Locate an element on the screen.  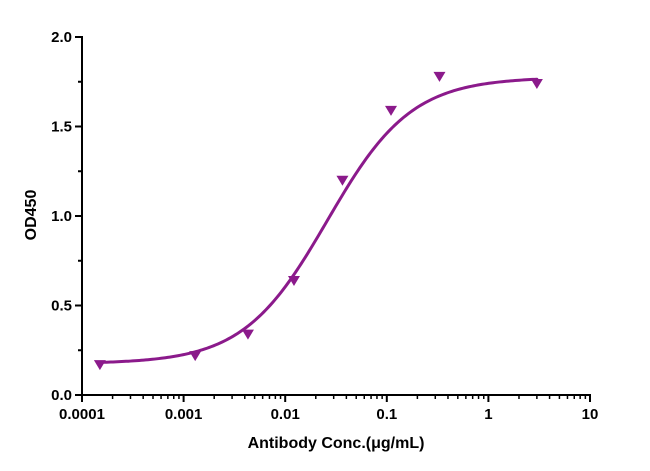
y-tick-label: 1.0 is located at coordinates (61, 216).